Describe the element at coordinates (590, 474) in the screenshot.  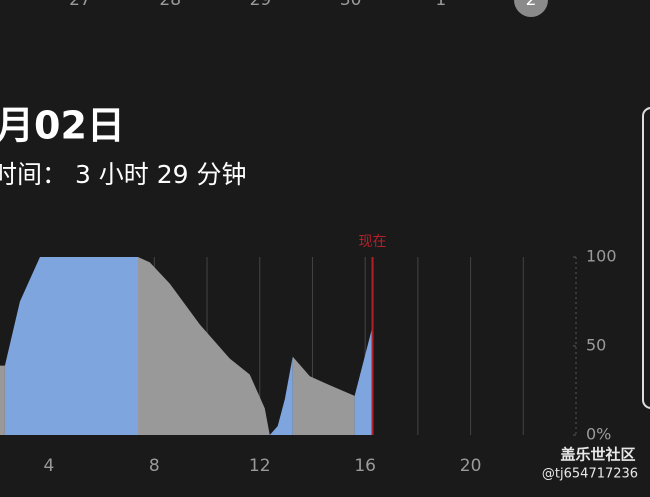
I see `watermark-user: @tj654717236` at that location.